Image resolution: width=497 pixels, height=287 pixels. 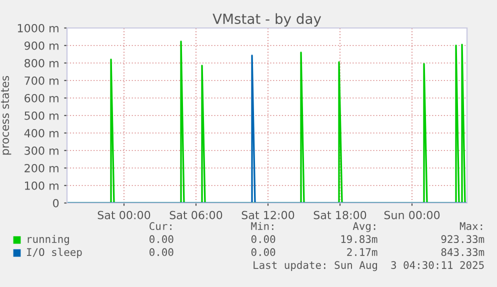 What do you see at coordinates (124, 215) in the screenshot?
I see `x-tick-label: Sat 00:00` at bounding box center [124, 215].